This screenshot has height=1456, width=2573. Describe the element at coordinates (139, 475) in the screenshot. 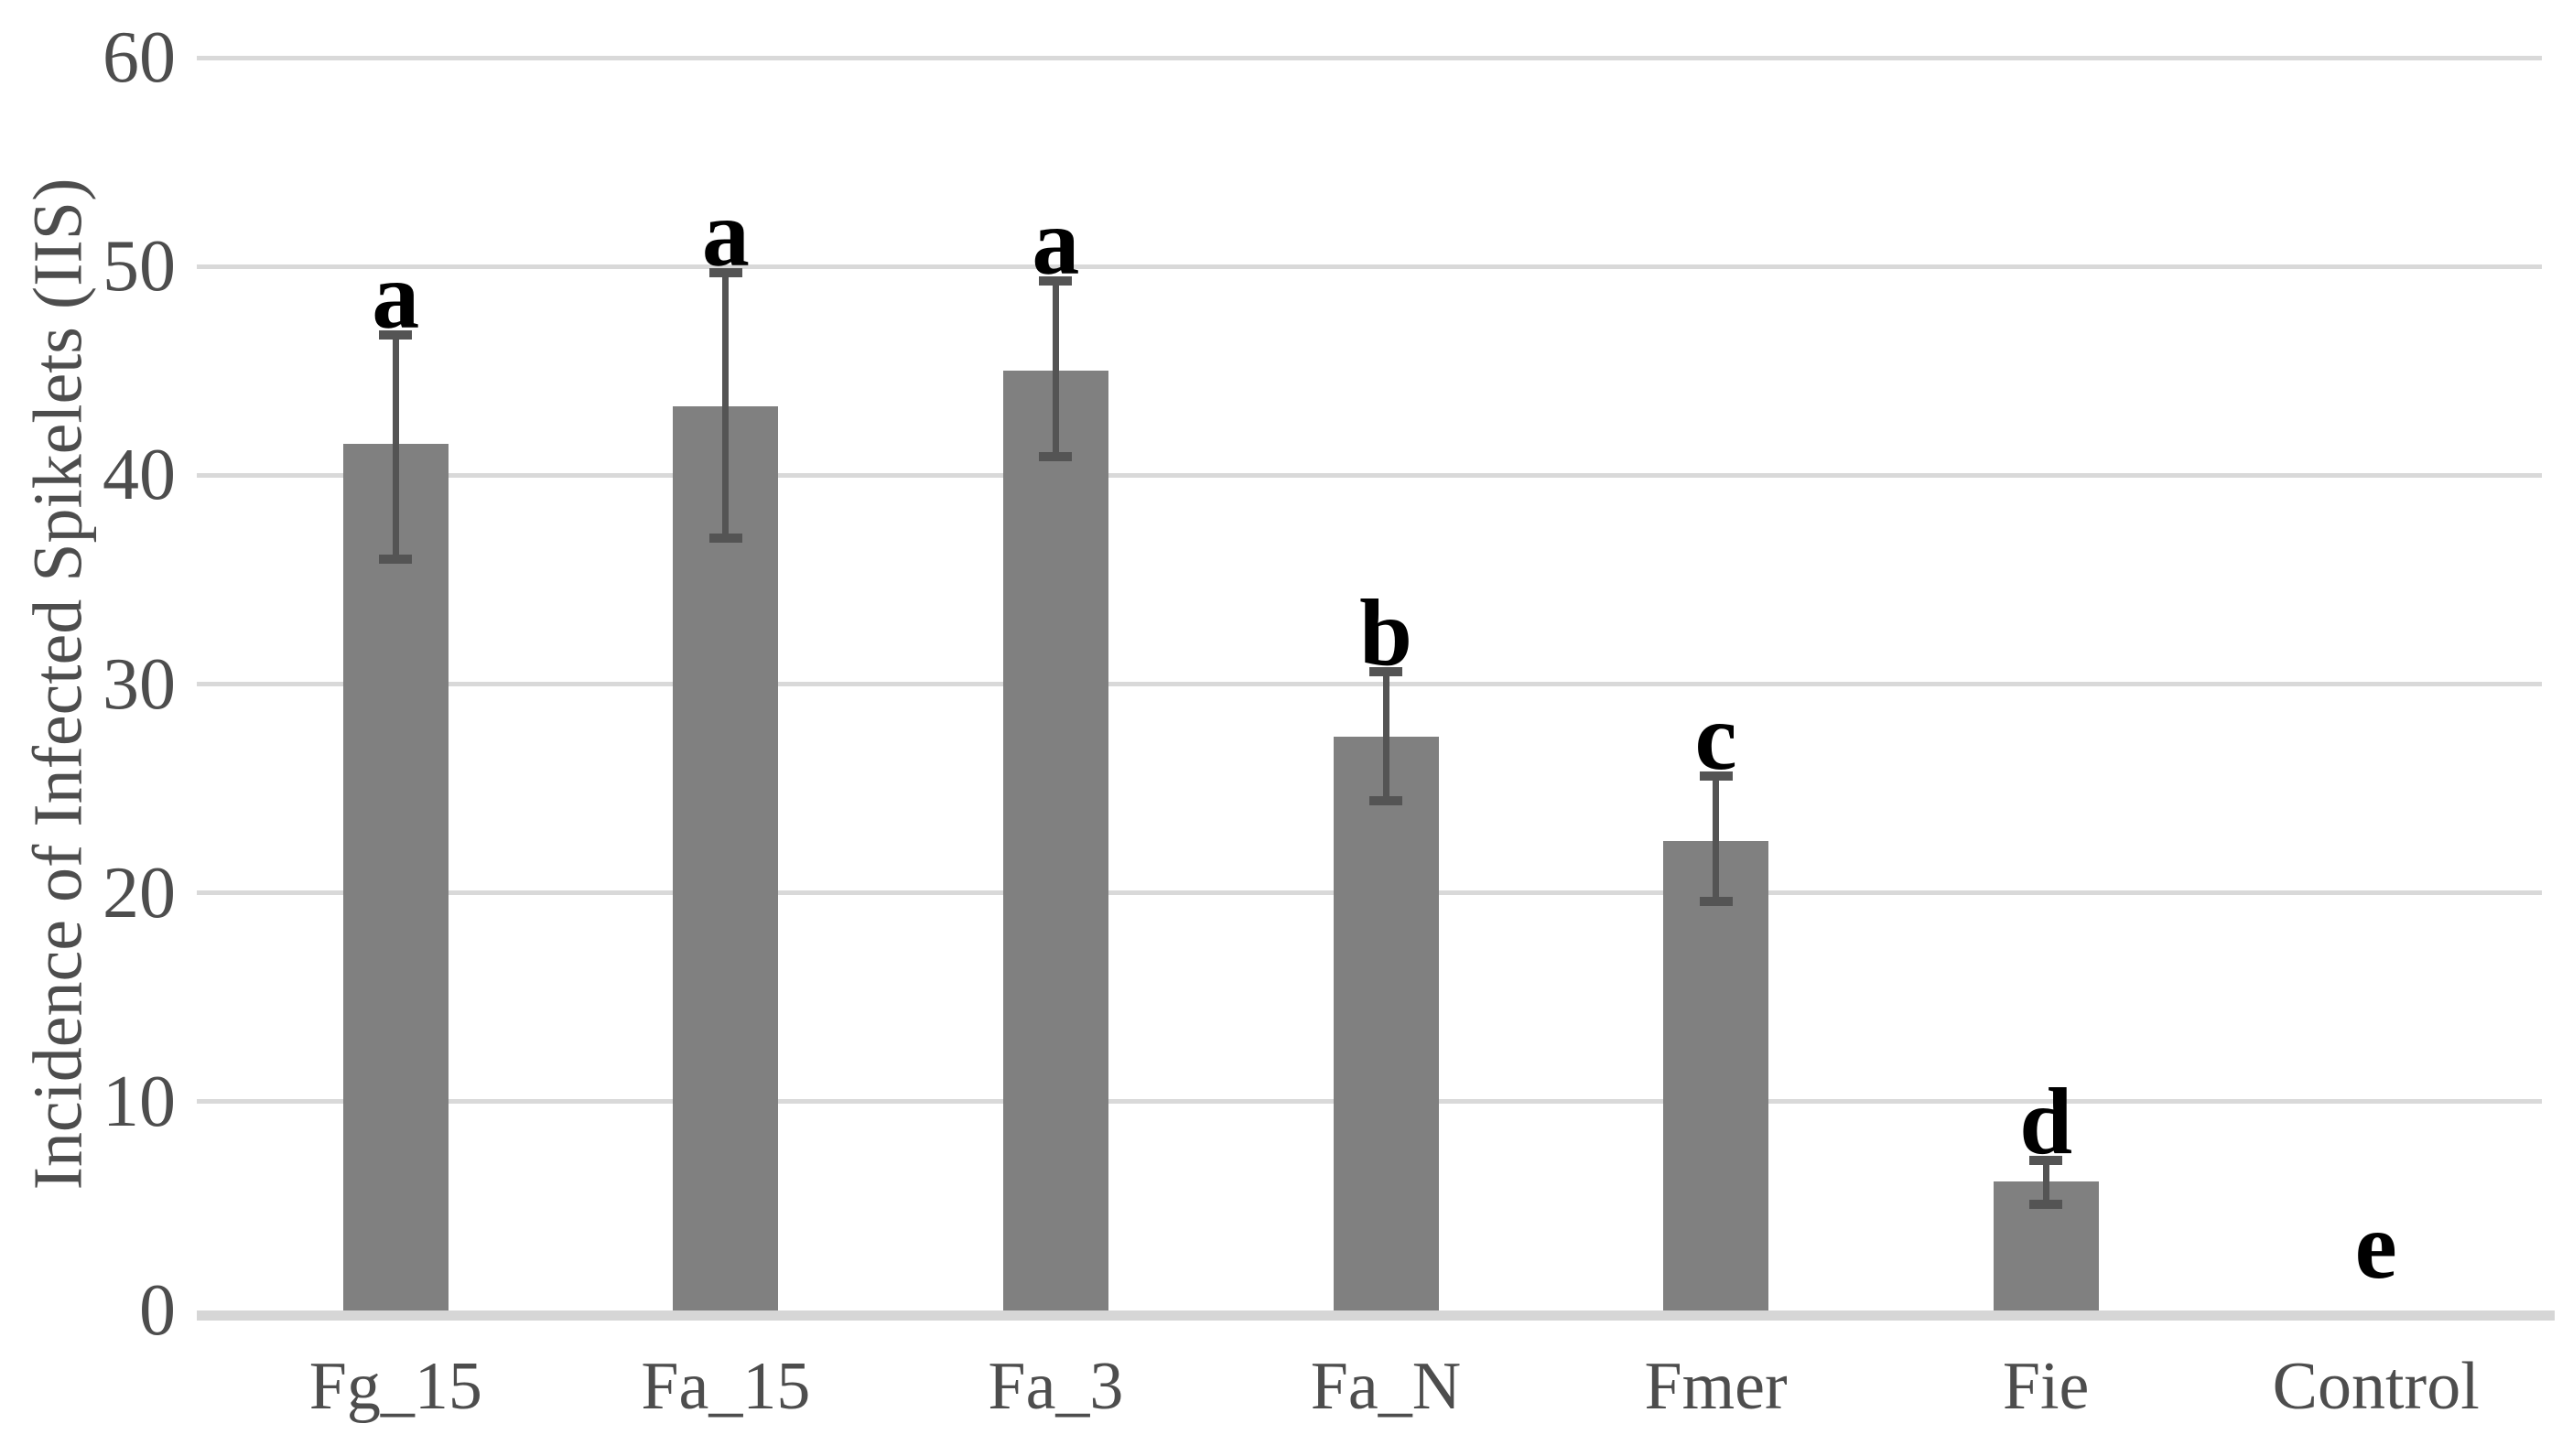

I see `y-tick-label: 40` at that location.